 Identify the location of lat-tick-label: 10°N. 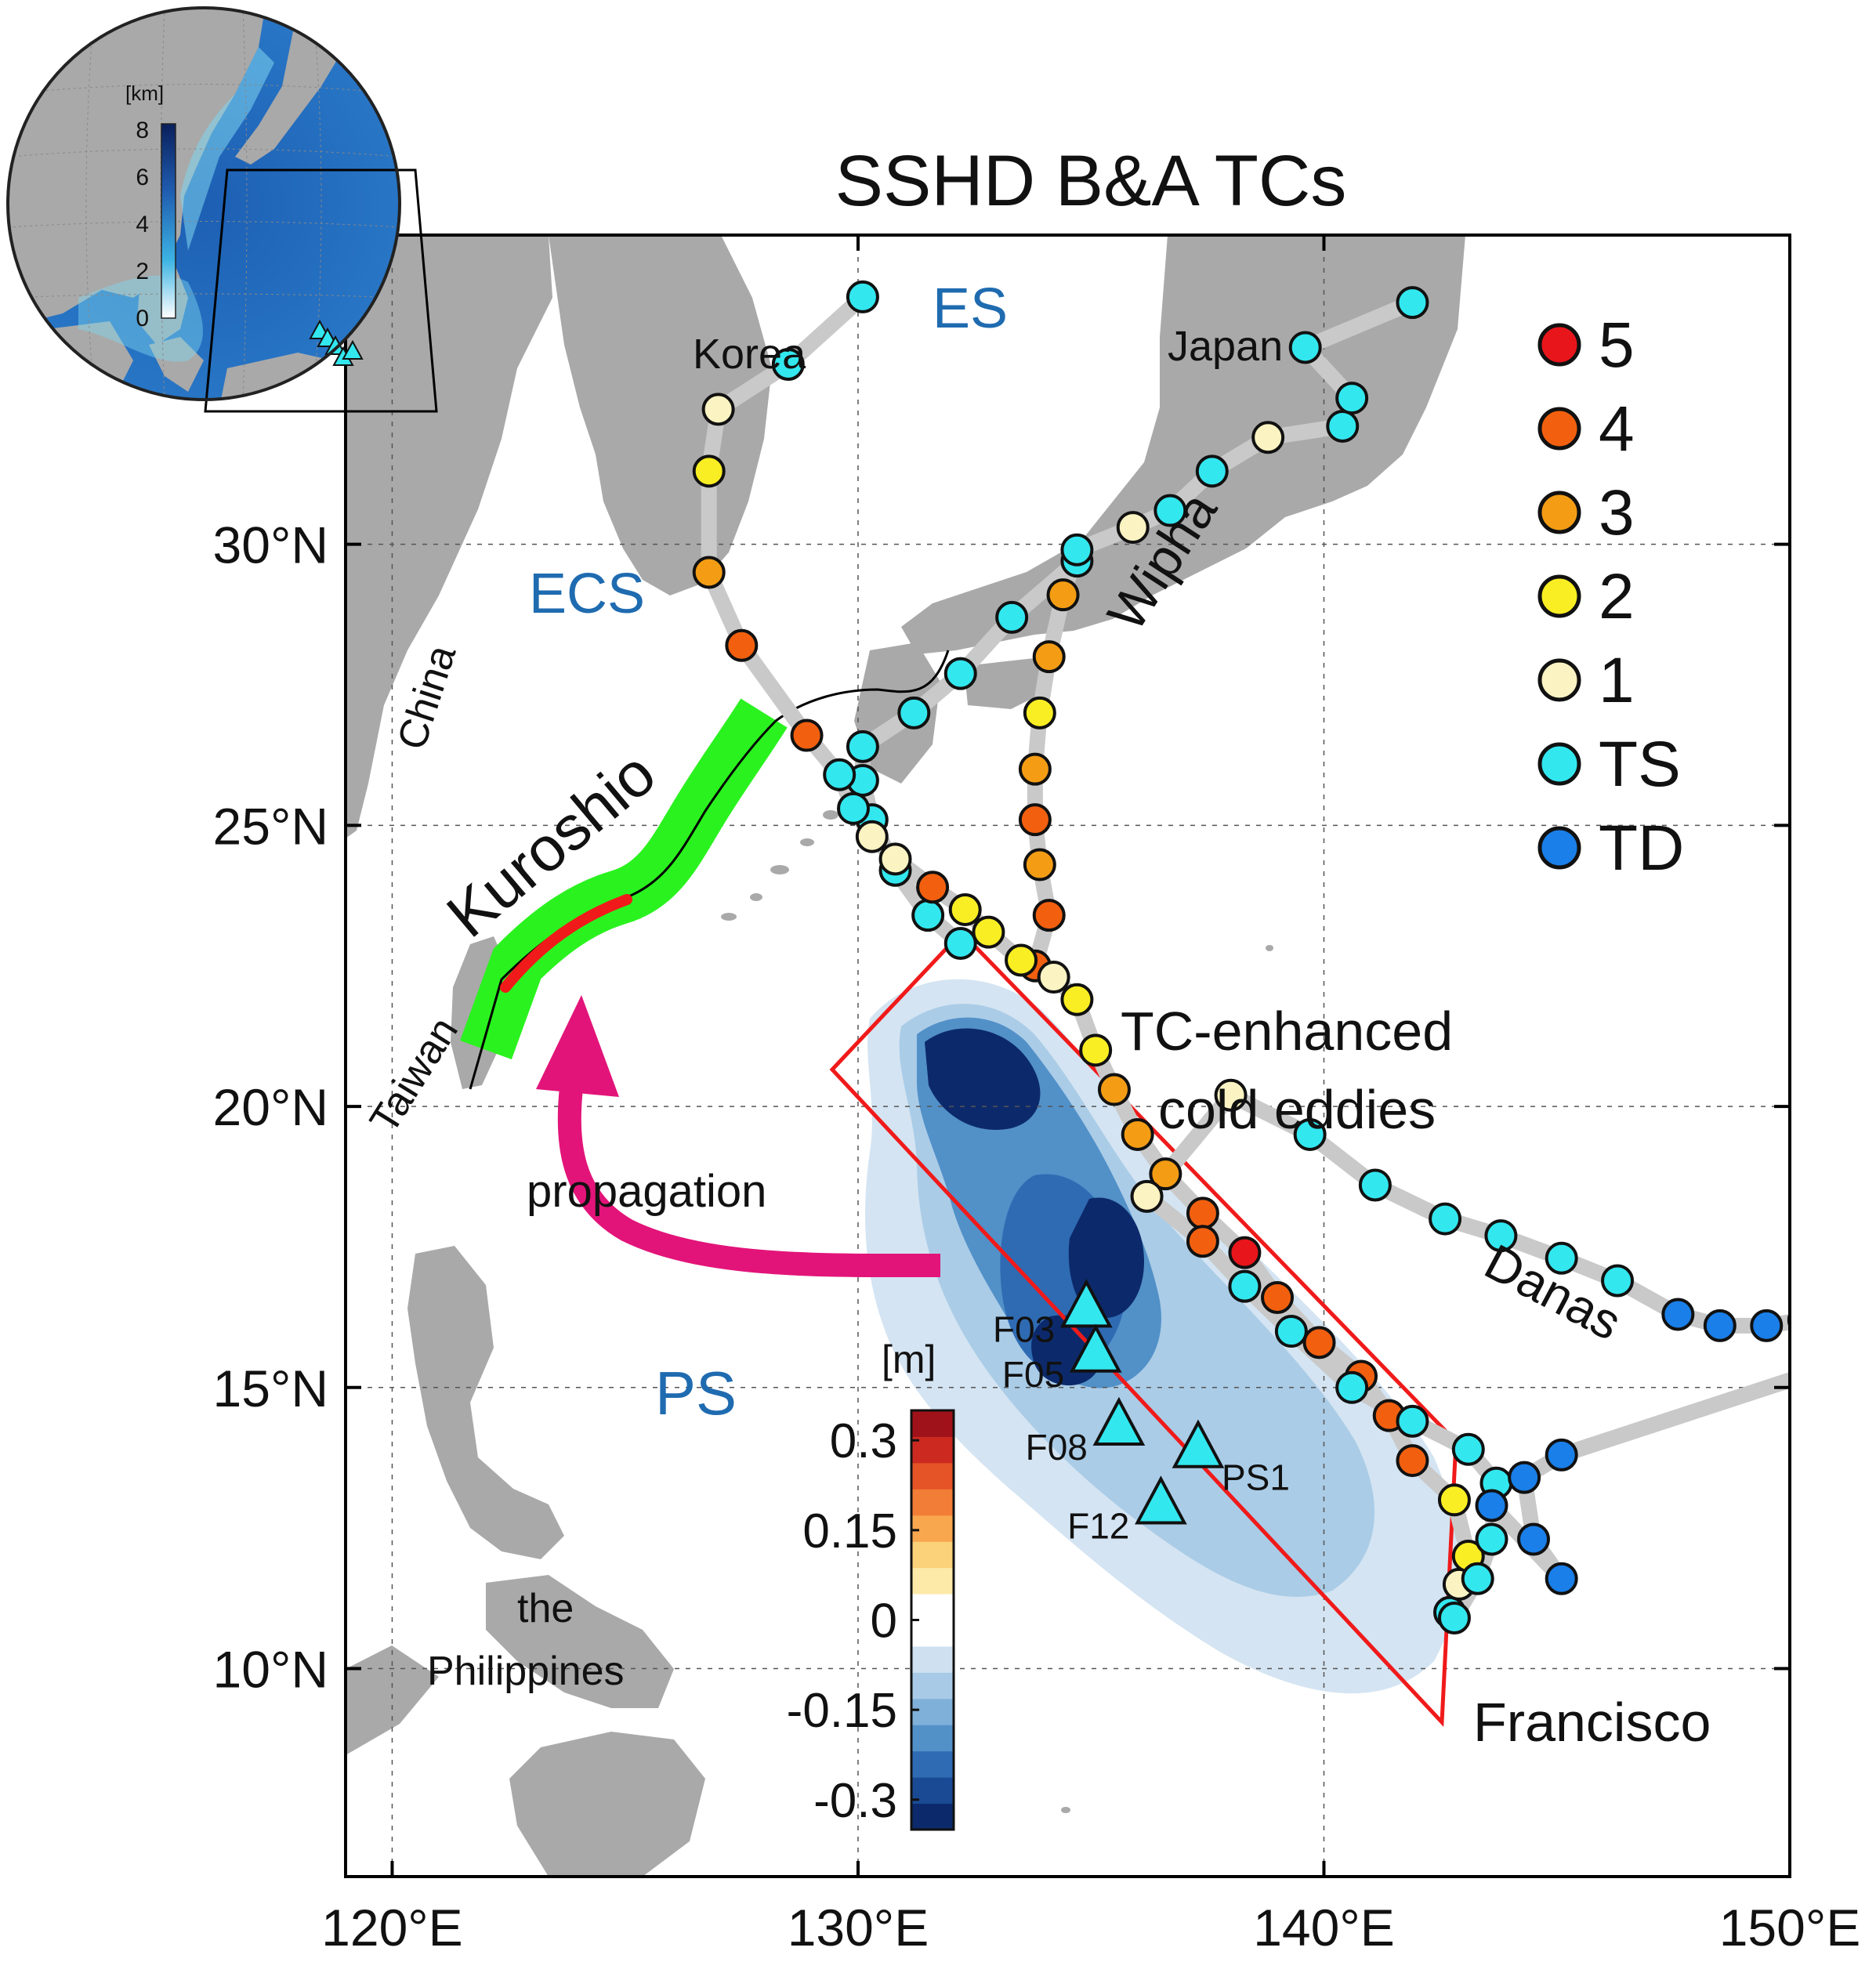
(270, 1670).